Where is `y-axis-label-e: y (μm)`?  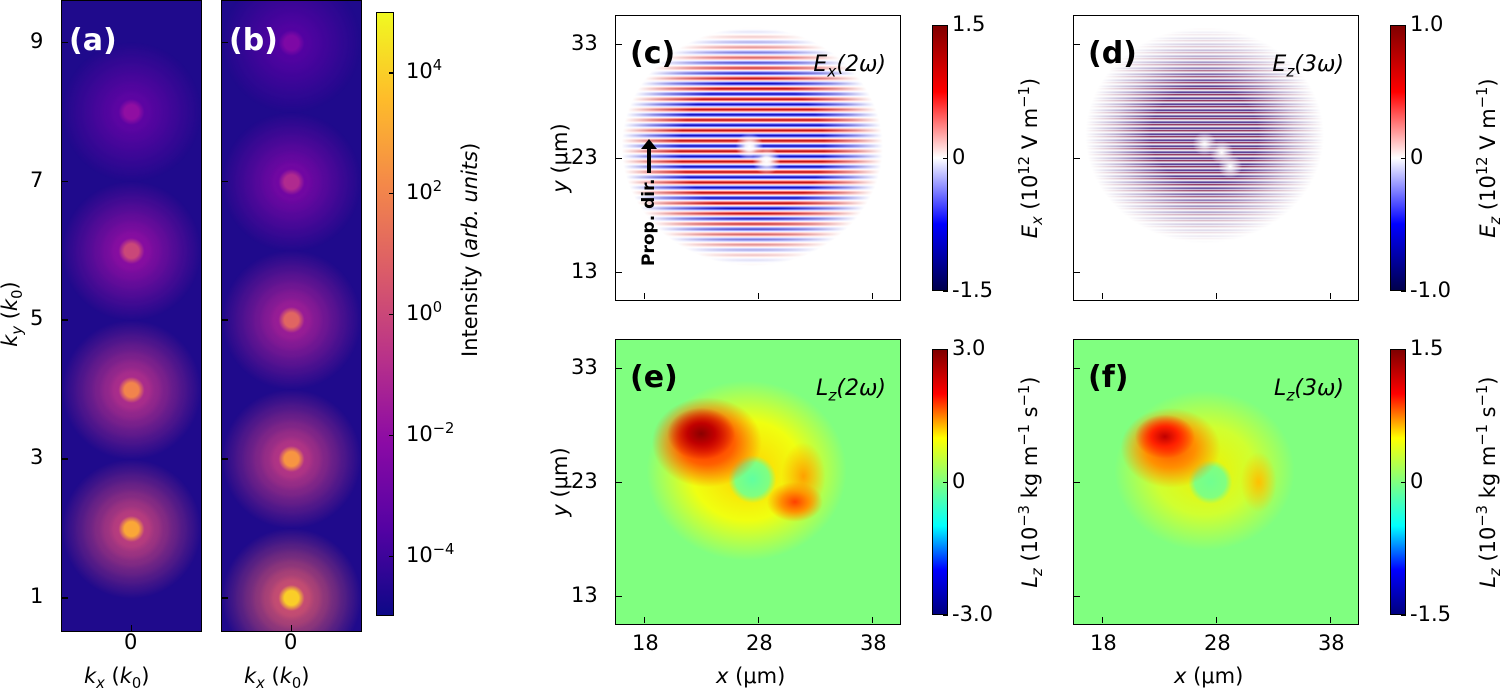
y-axis-label-e: y (μm) is located at coordinates (560, 482).